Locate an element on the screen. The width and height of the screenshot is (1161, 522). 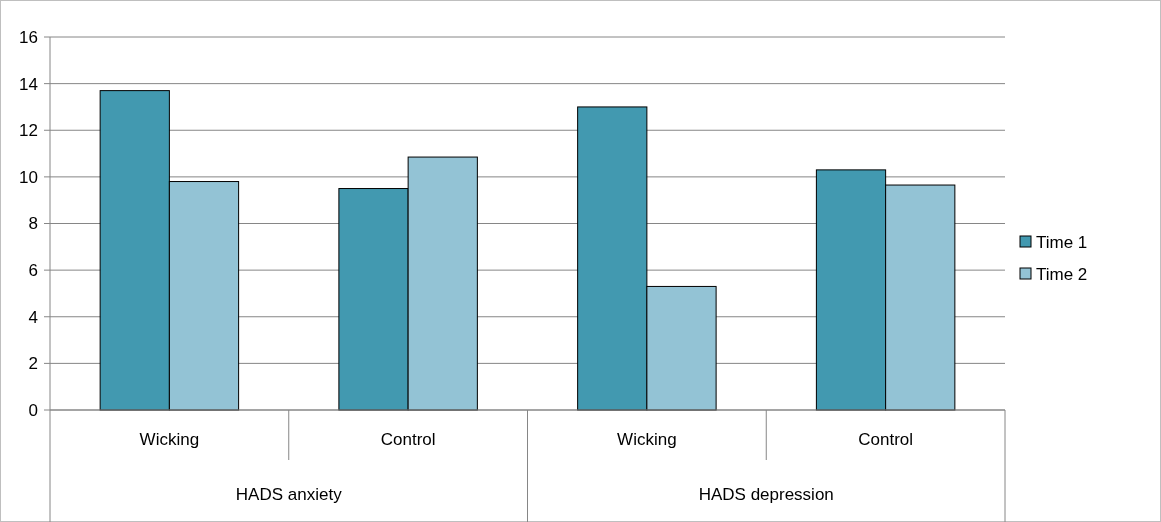
y-tick-label: 14 is located at coordinates (28, 84).